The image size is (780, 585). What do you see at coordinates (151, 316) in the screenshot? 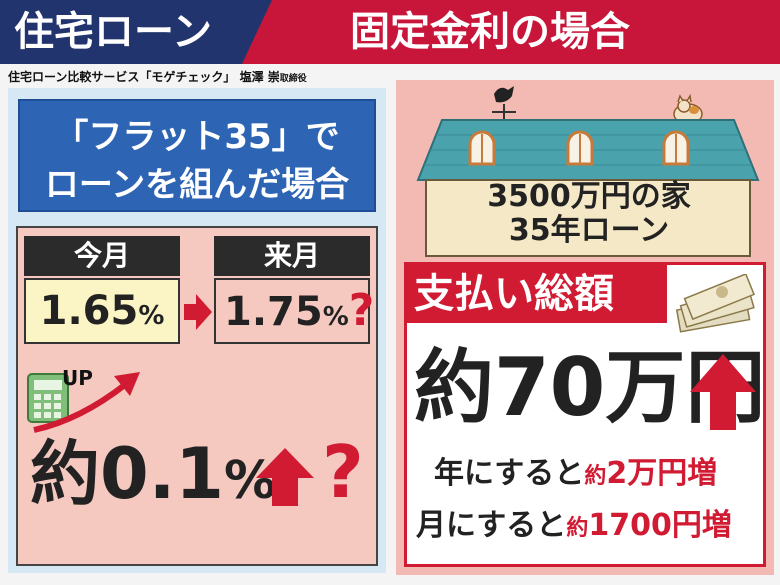
I see `this-month-percent: %` at bounding box center [151, 316].